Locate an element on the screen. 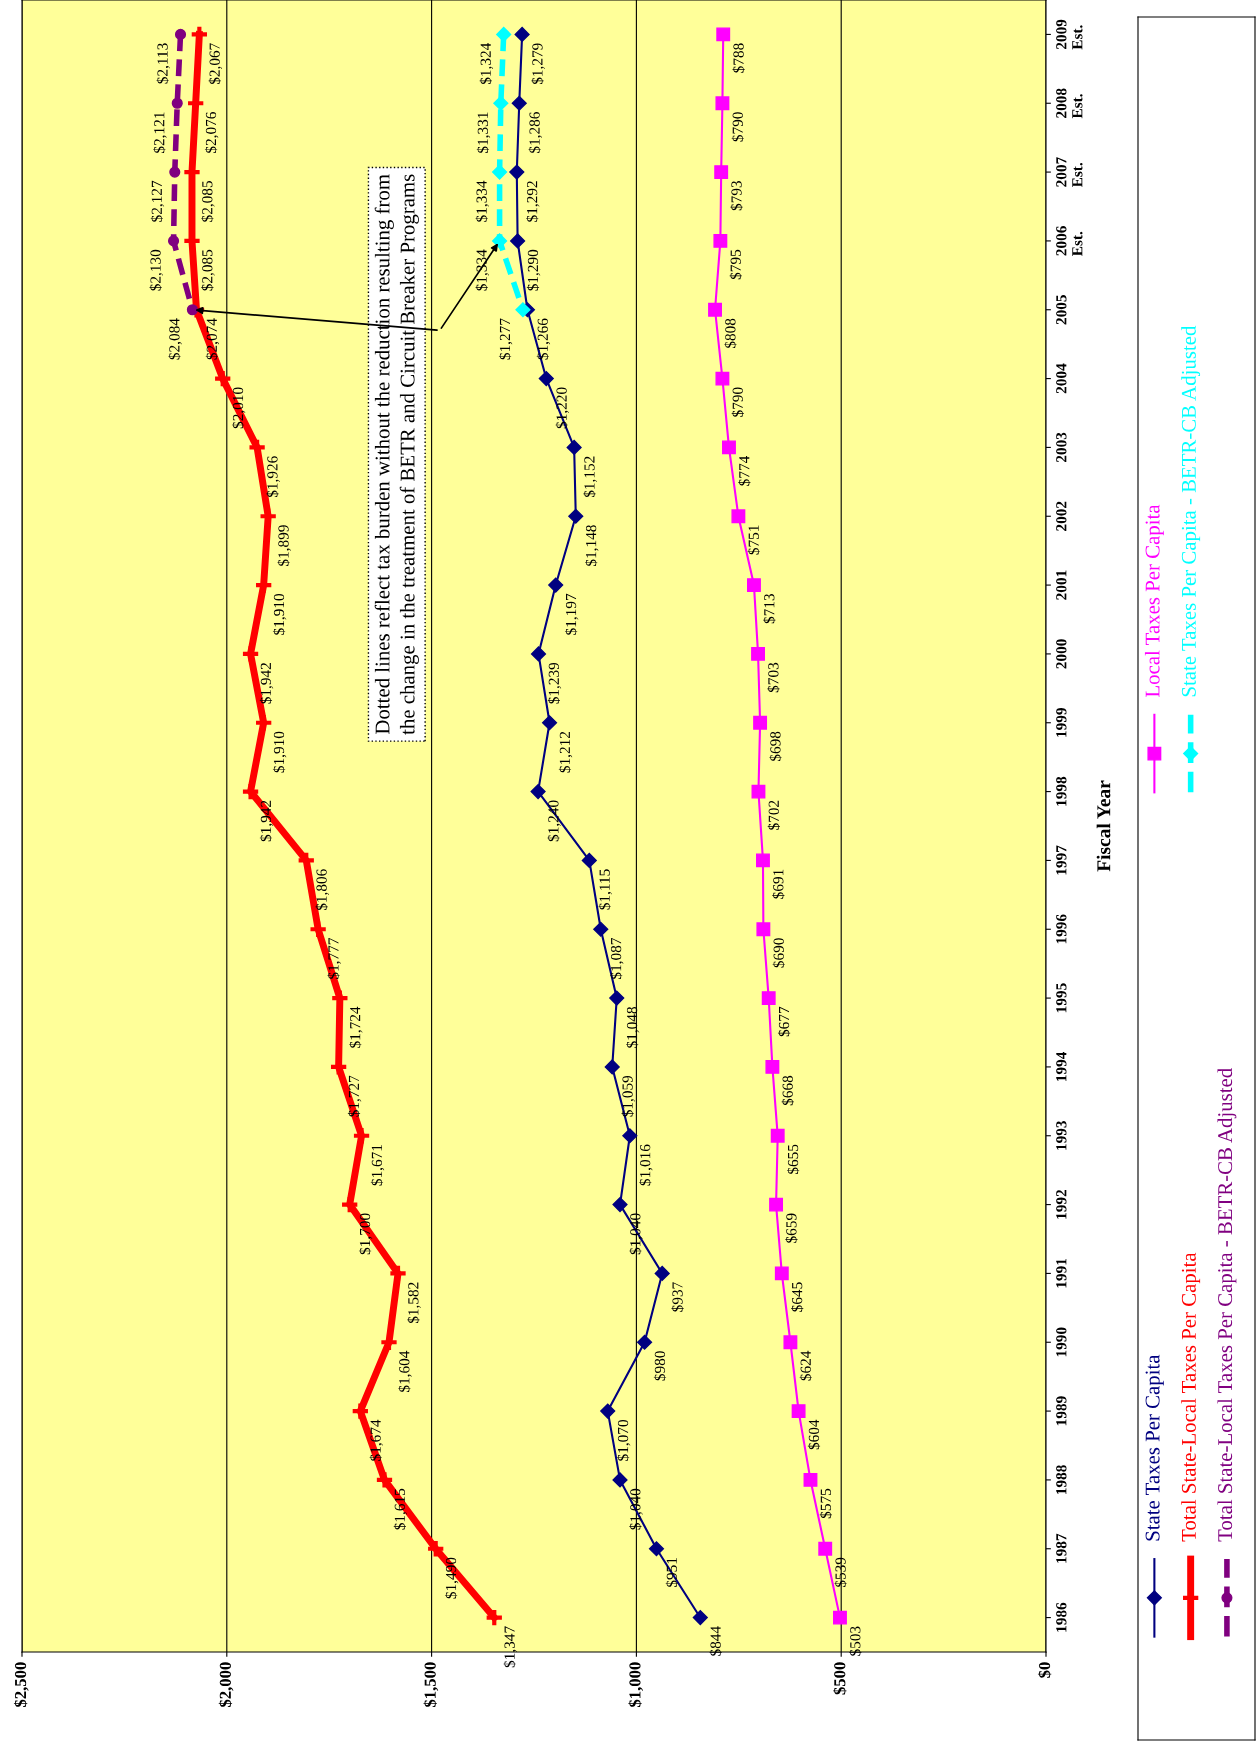 This screenshot has width=1257, height=1753. y-tick-label: 2008 Est. is located at coordinates (1069, 103).